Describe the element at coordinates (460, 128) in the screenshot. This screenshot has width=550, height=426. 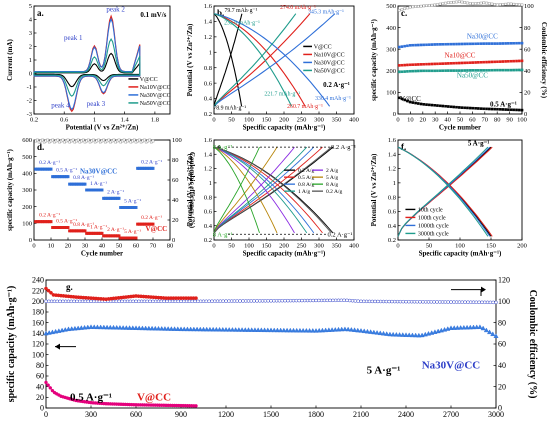
I see `x-axis-title: Cycle number` at that location.